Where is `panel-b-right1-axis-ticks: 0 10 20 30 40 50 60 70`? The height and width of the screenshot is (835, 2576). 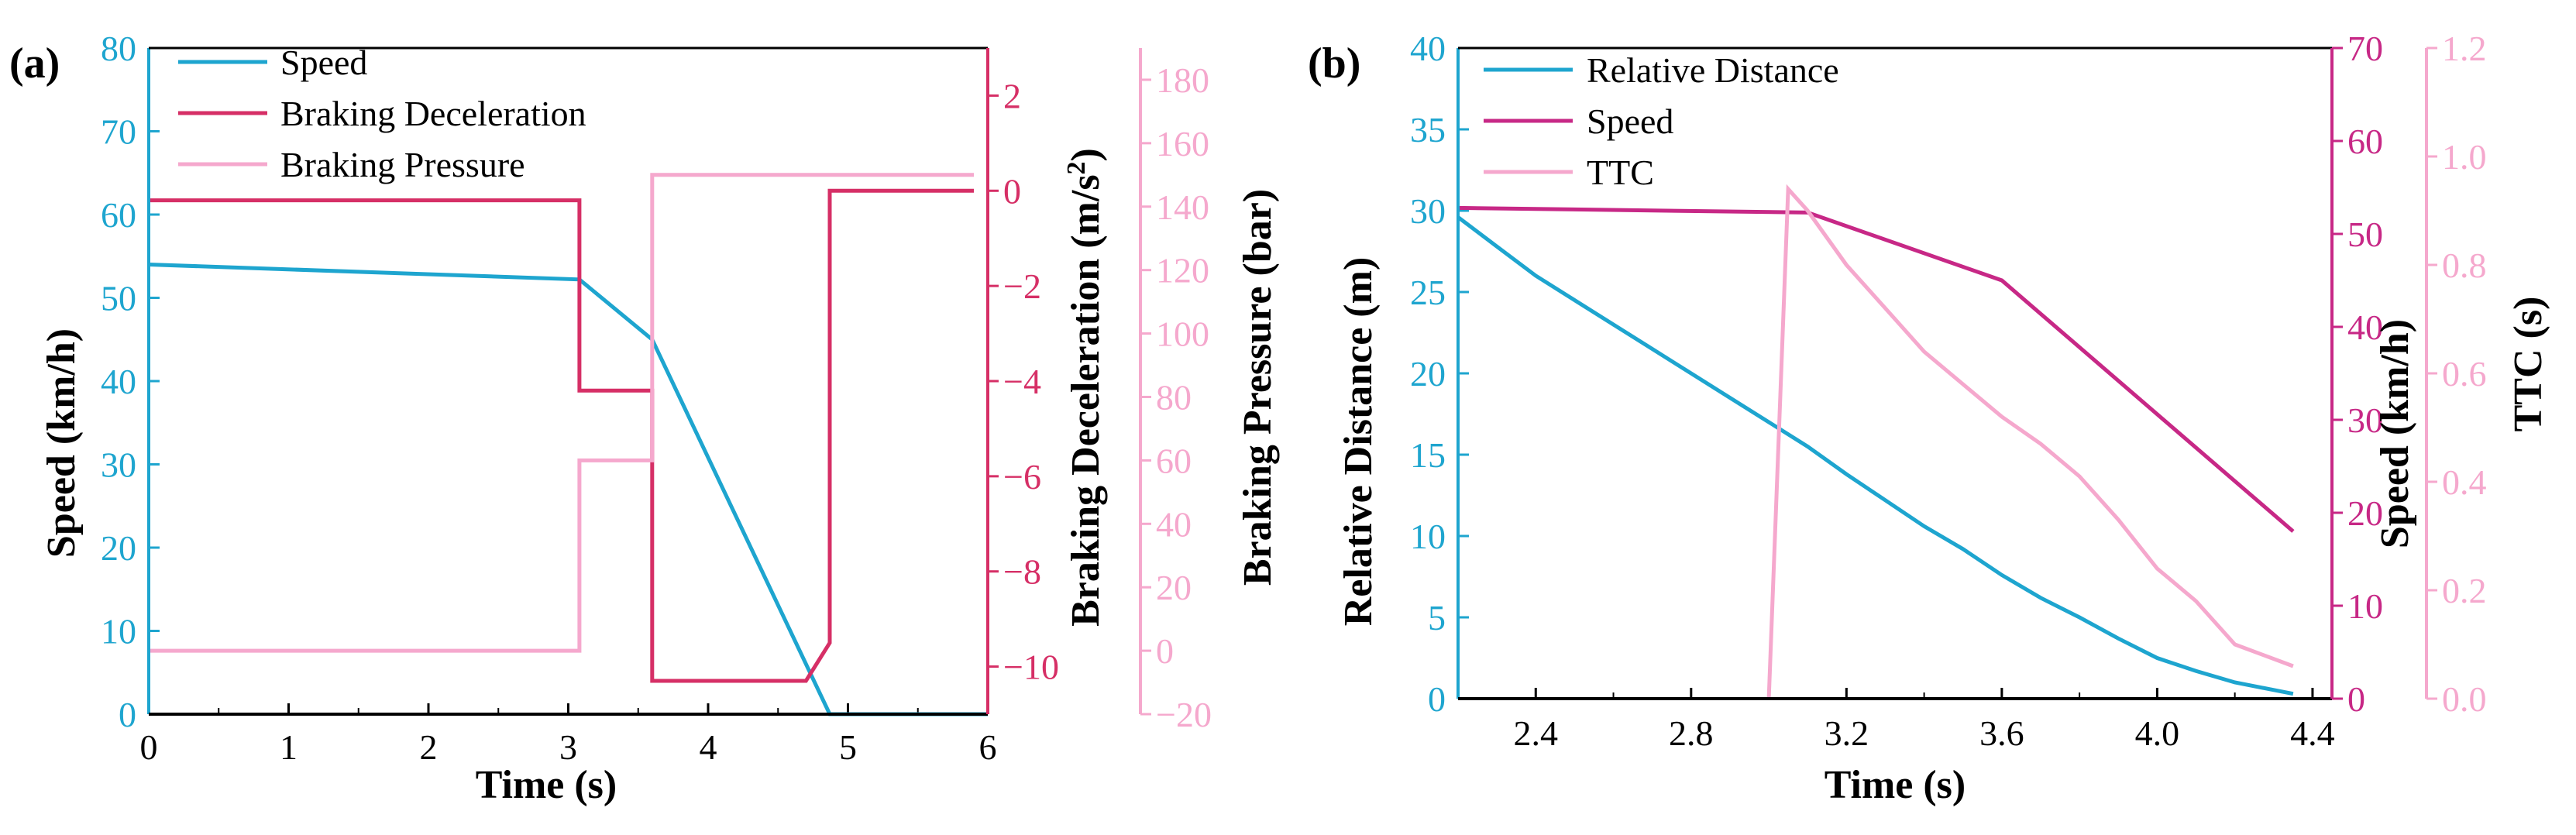 panel-b-right1-axis-ticks: 0 10 20 30 40 50 60 70 is located at coordinates (2357, 374).